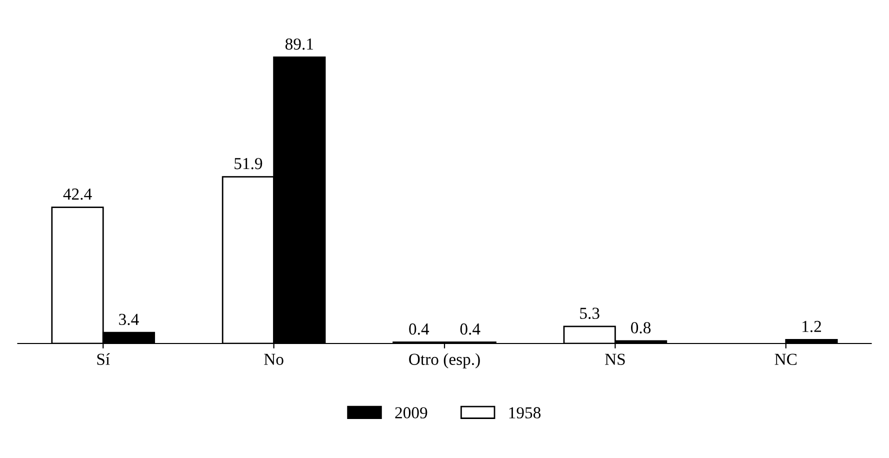 Image resolution: width=889 pixels, height=458 pixels. What do you see at coordinates (641, 328) in the screenshot?
I see `data-label: 0.8` at bounding box center [641, 328].